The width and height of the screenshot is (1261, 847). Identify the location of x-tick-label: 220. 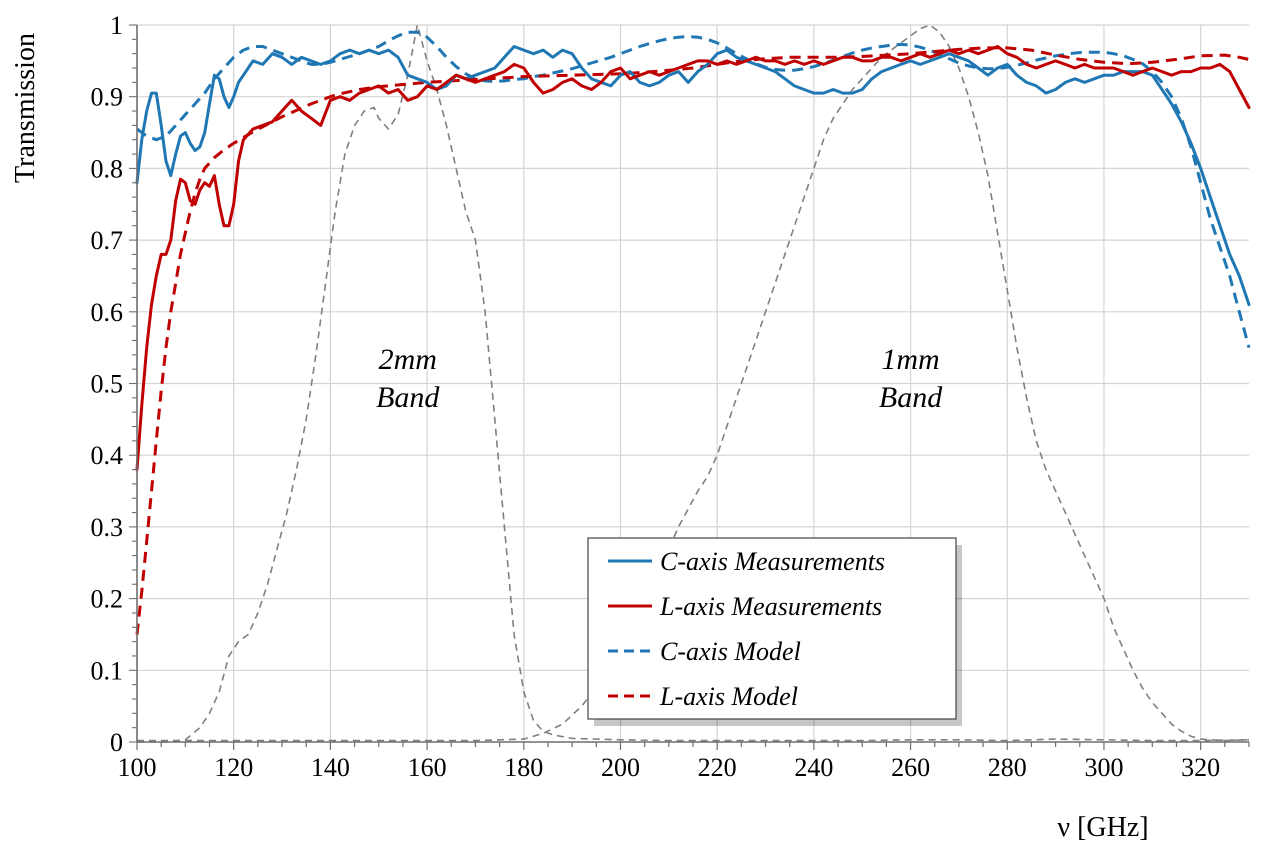
(717, 767).